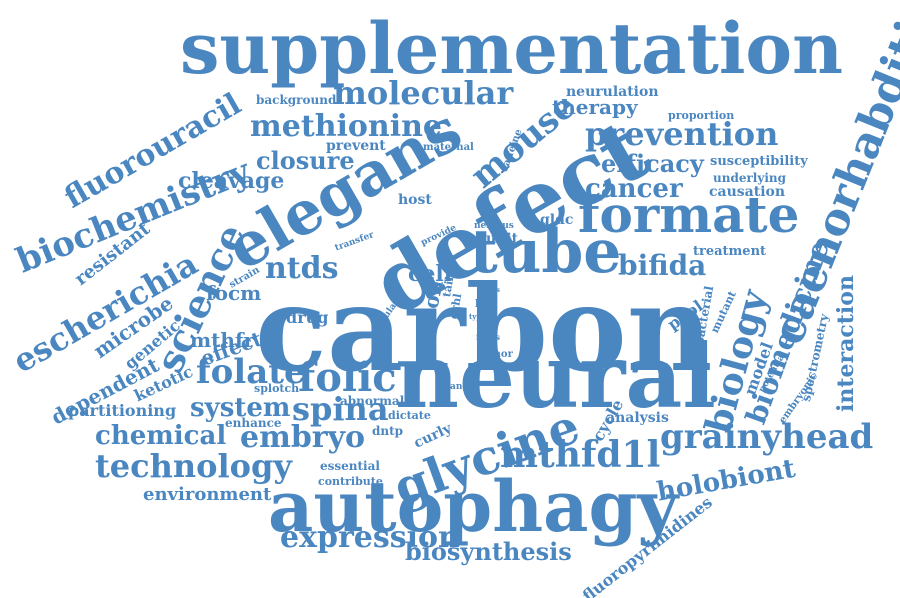 The width and height of the screenshot is (900, 598). What do you see at coordinates (234, 293) in the screenshot?
I see `word-focm: focm` at bounding box center [234, 293].